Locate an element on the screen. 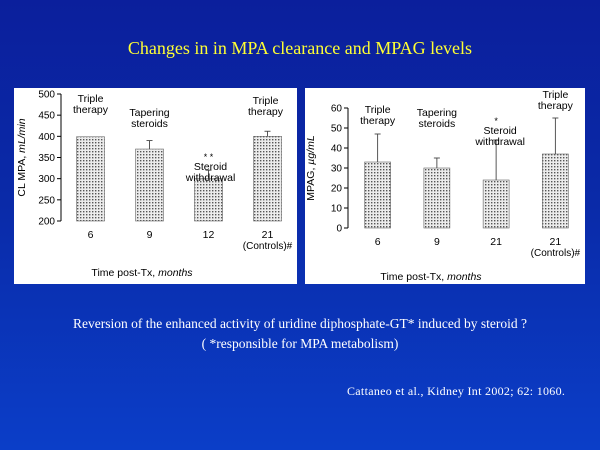  caption-line-2: ( *responsible for MPA metabolism) is located at coordinates (300, 343).